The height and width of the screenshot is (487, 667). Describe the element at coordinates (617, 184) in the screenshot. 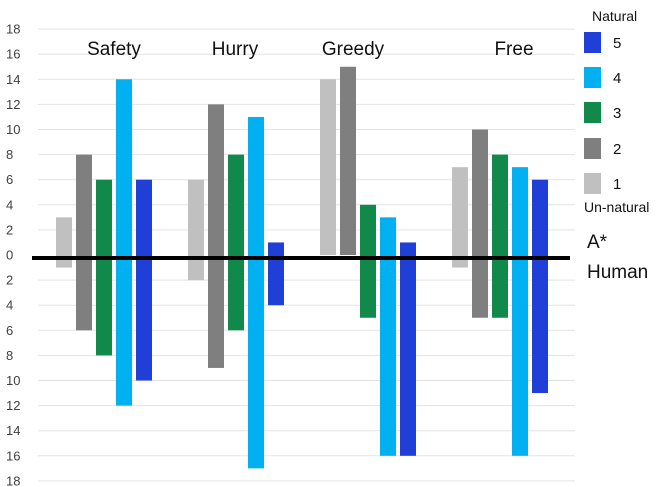

I see `legend-label-1: 1` at that location.